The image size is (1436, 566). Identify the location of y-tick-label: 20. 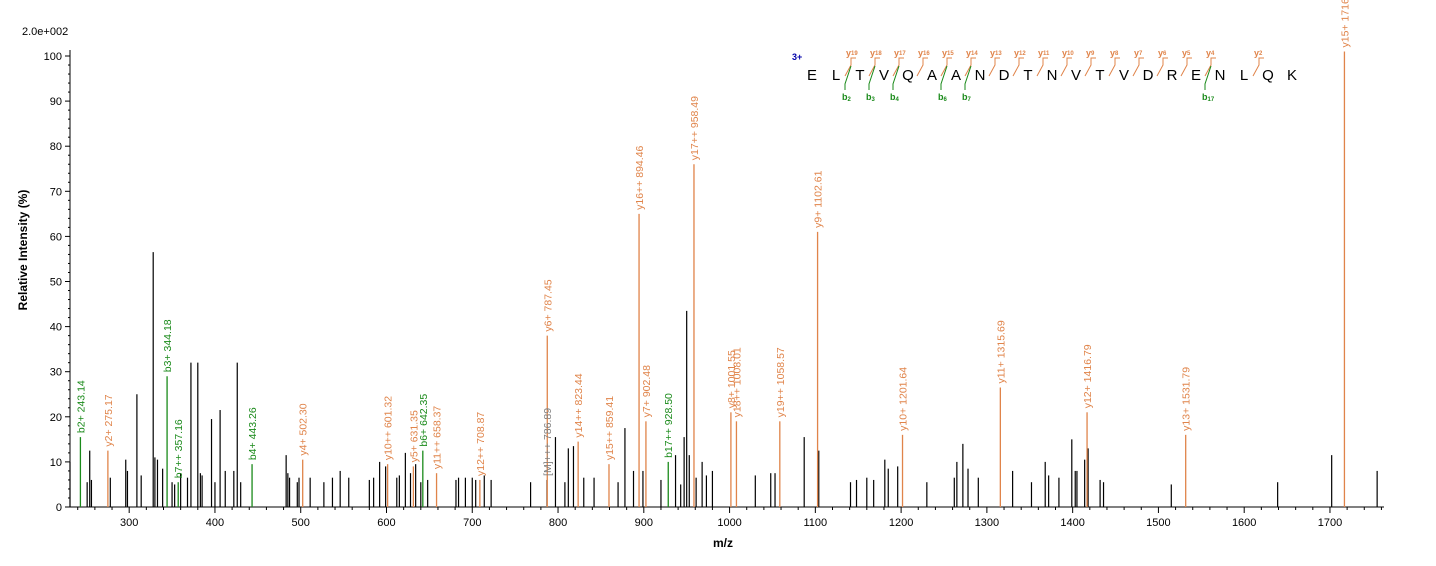
(56, 418).